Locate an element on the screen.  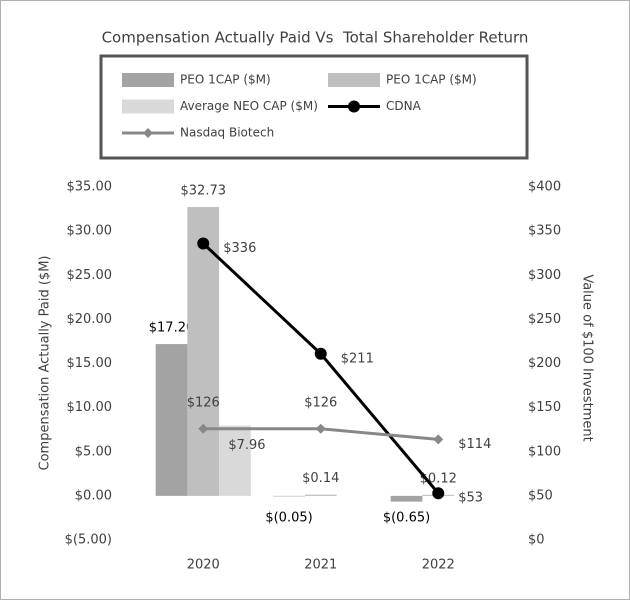
y-tick-label: $30.00 is located at coordinates (90, 231).